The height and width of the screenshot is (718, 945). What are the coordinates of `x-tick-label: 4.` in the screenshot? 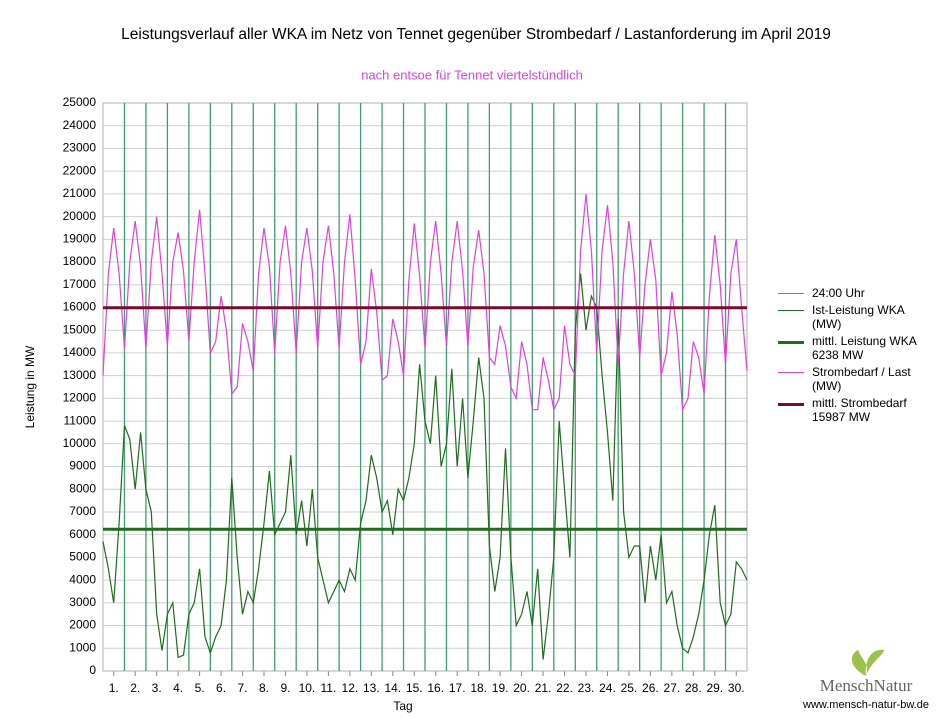 It's located at (178, 688).